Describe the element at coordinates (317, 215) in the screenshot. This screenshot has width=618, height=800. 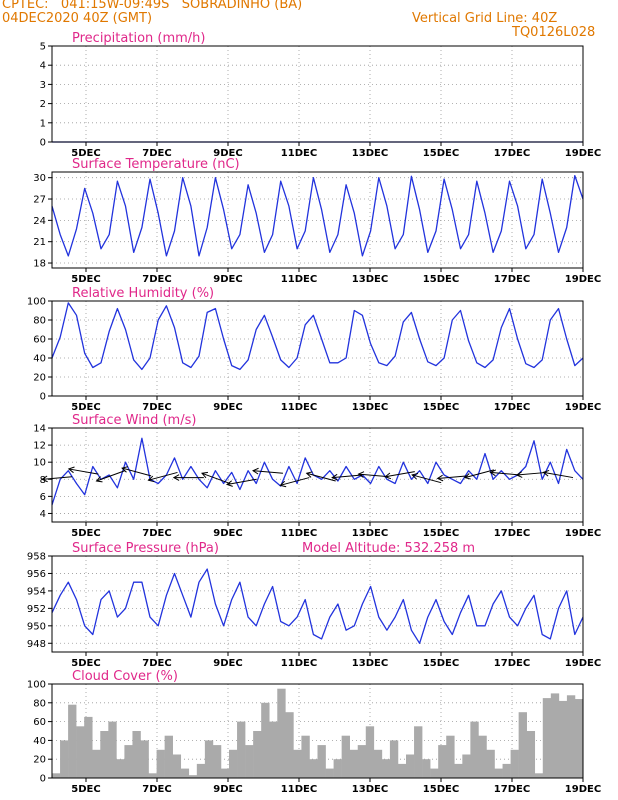
I see `series-line` at that location.